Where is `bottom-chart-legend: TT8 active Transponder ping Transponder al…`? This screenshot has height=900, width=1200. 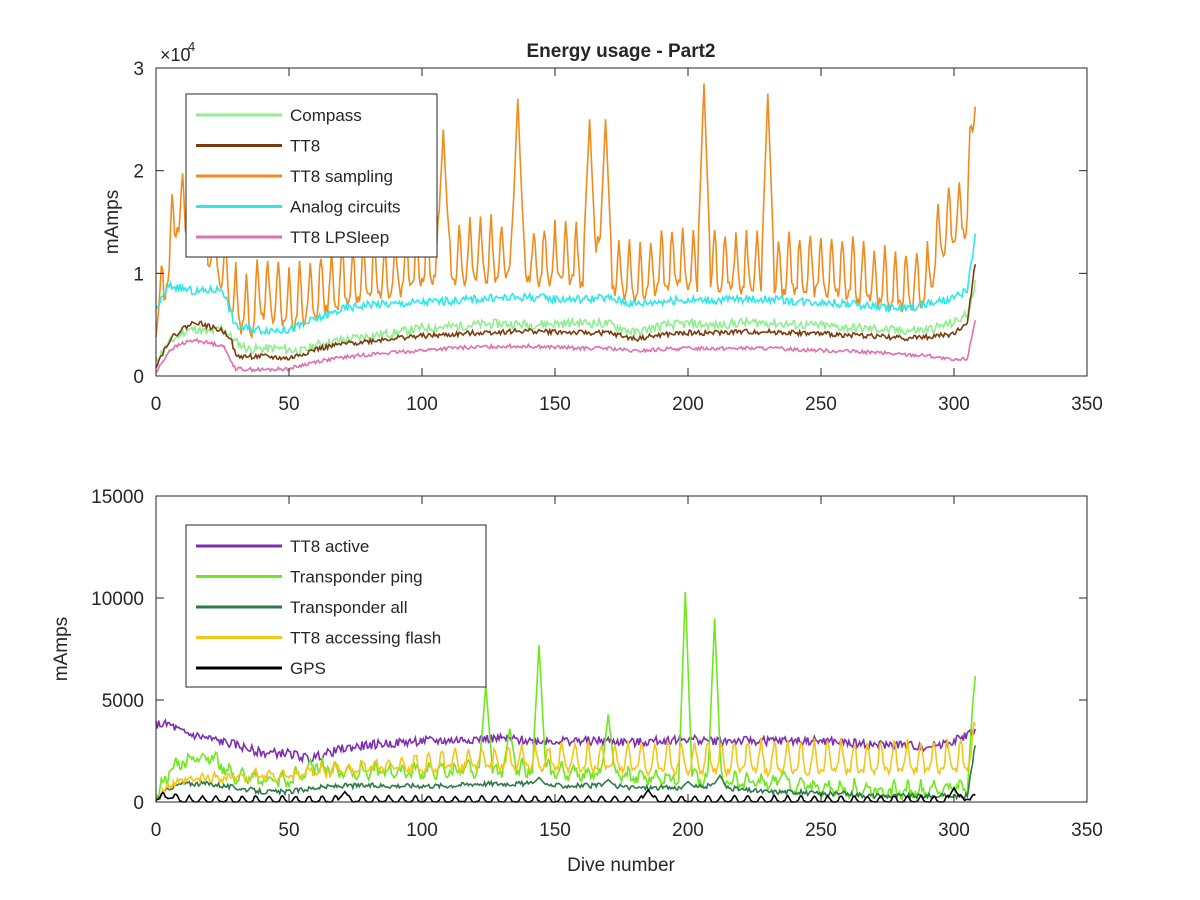 bottom-chart-legend: TT8 active Transponder ping Transponder al… is located at coordinates (336, 606).